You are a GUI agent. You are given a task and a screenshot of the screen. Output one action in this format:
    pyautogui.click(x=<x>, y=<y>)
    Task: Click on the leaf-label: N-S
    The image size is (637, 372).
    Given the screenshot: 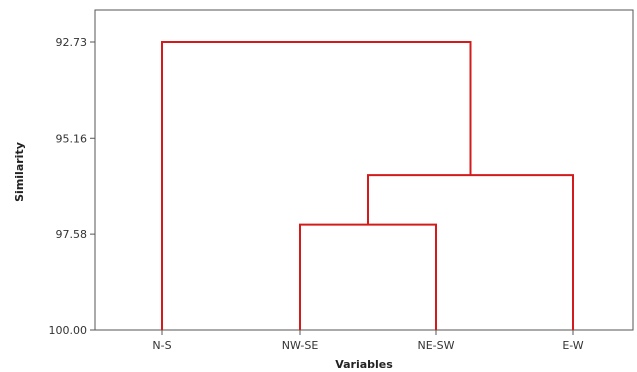 What is the action you would take?
    pyautogui.click(x=161, y=345)
    